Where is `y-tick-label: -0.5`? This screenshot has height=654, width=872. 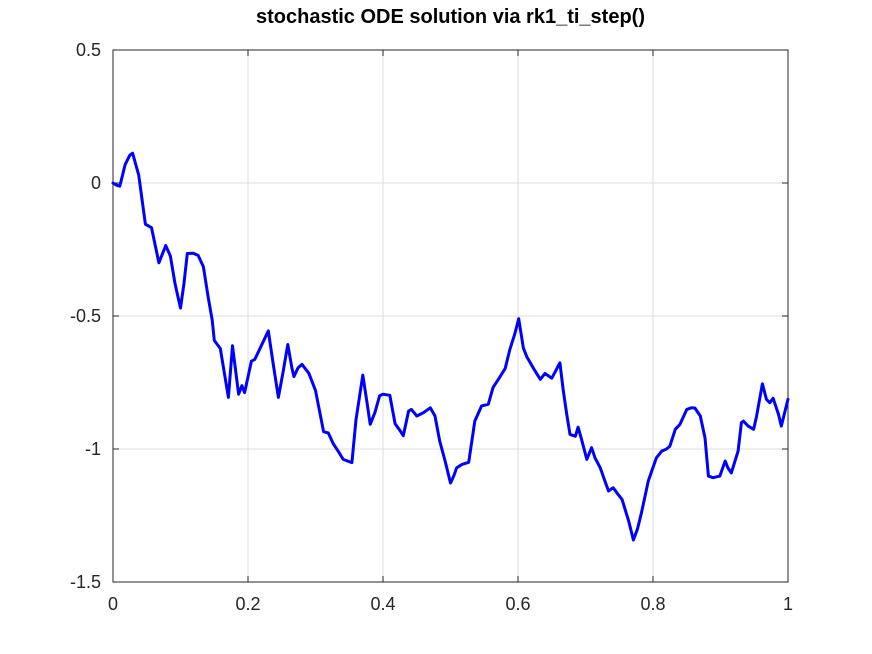
y-tick-label: -0.5 is located at coordinates (85, 316).